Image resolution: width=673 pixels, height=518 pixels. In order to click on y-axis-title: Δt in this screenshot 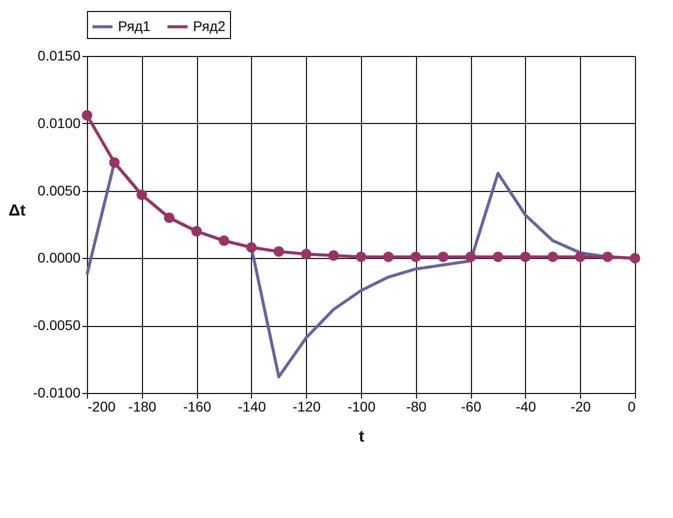, I will do `click(17, 211)`.